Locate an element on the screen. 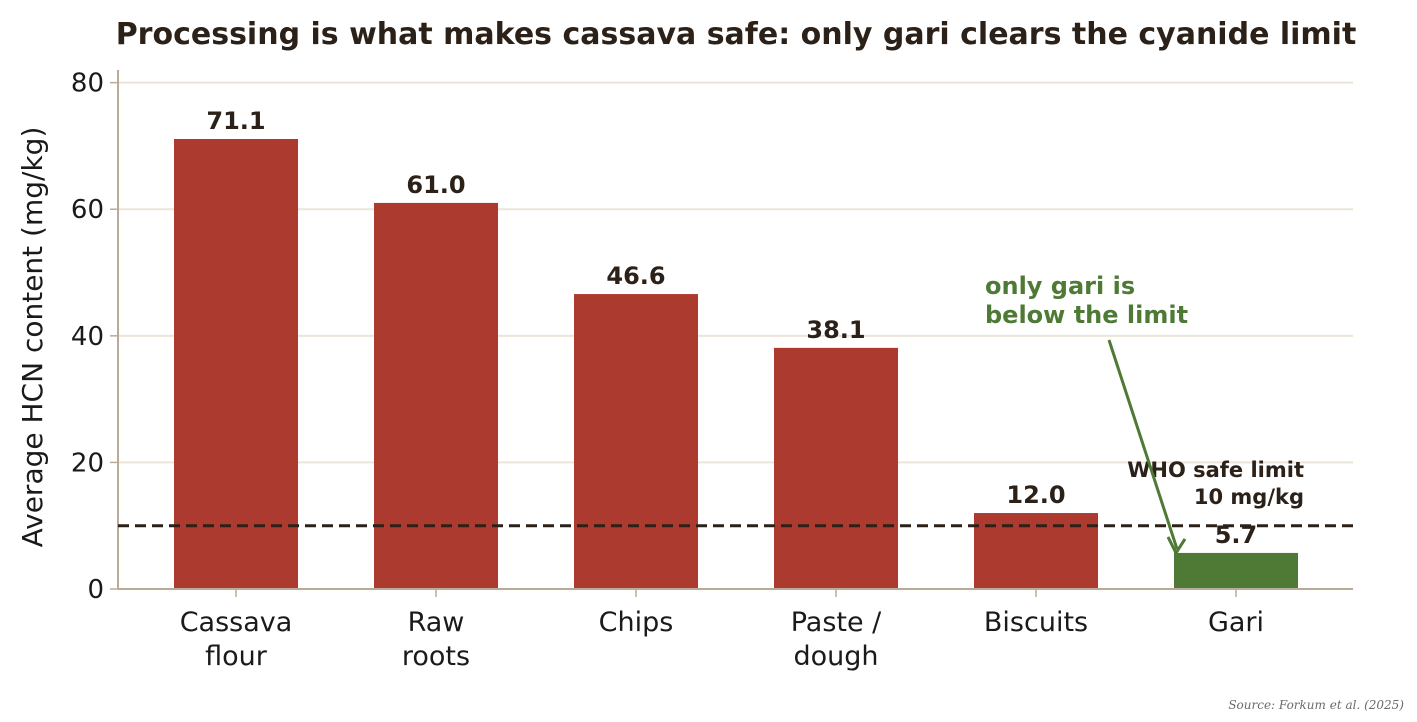 Image resolution: width=1417 pixels, height=722 pixels. x-tick-label: Gari is located at coordinates (1236, 622).